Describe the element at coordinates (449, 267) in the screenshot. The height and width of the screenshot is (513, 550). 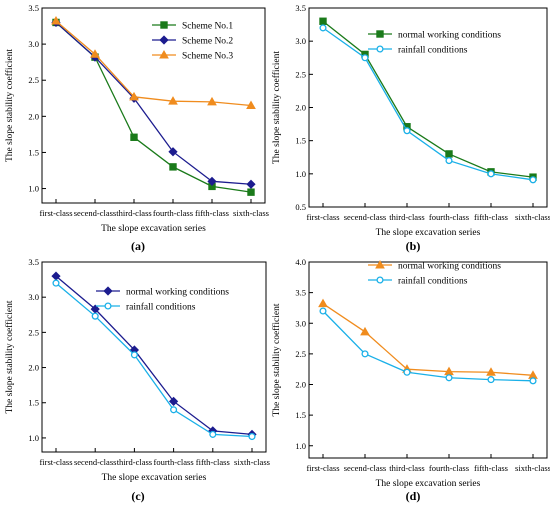
I see `legend-label: normal working conditions` at that location.